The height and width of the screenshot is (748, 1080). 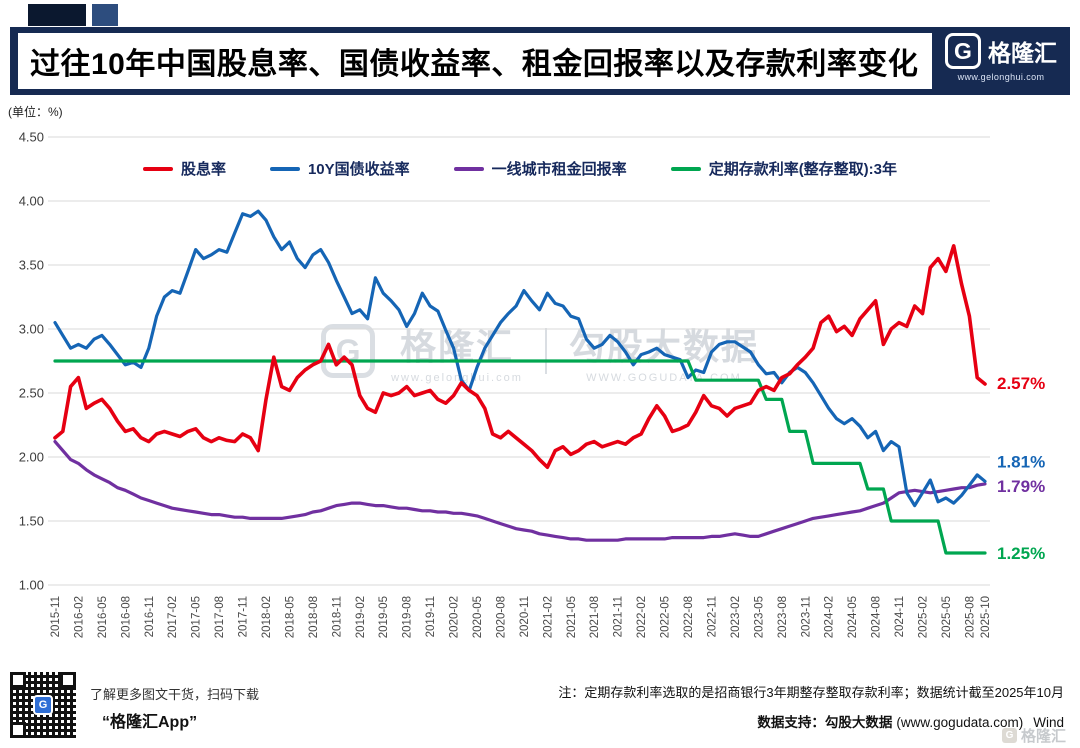 What do you see at coordinates (689, 617) in the screenshot?
I see `x-tick-label: 2022-08` at bounding box center [689, 617].